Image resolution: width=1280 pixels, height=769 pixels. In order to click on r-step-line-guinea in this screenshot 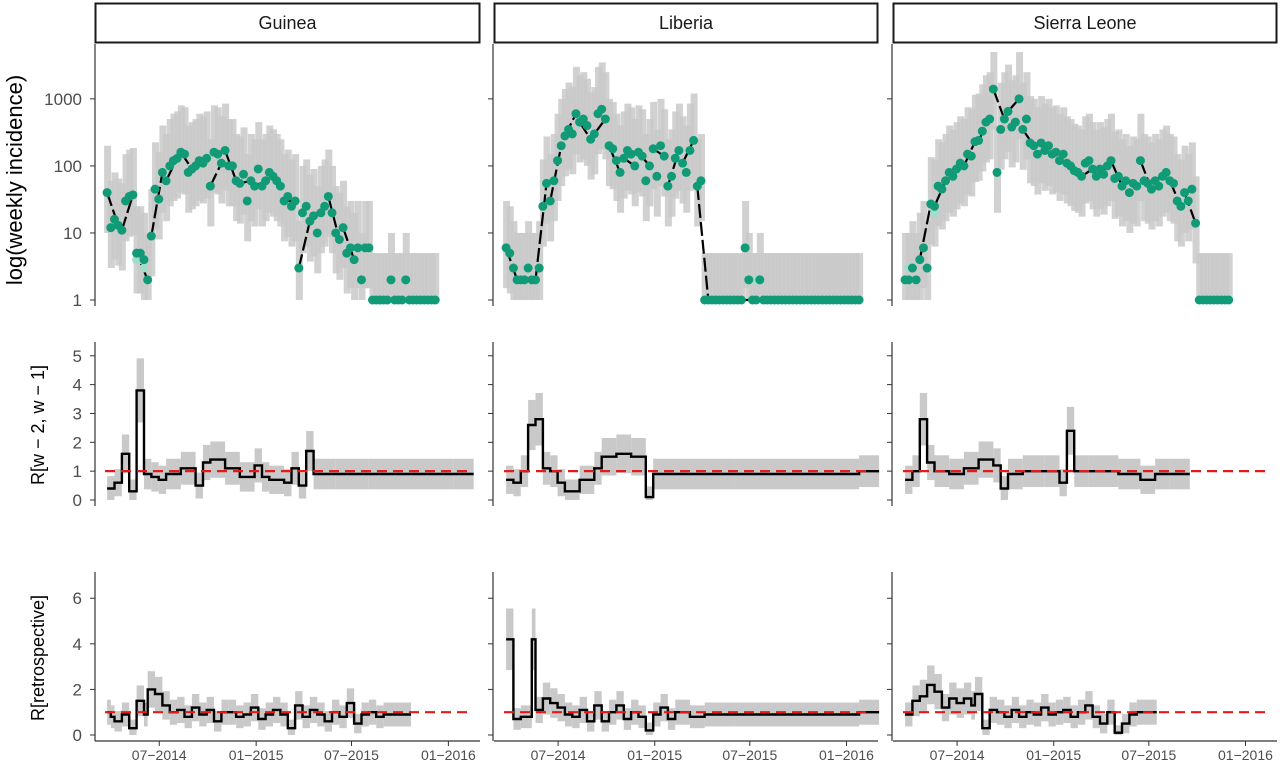, I will do `click(259, 709)`.